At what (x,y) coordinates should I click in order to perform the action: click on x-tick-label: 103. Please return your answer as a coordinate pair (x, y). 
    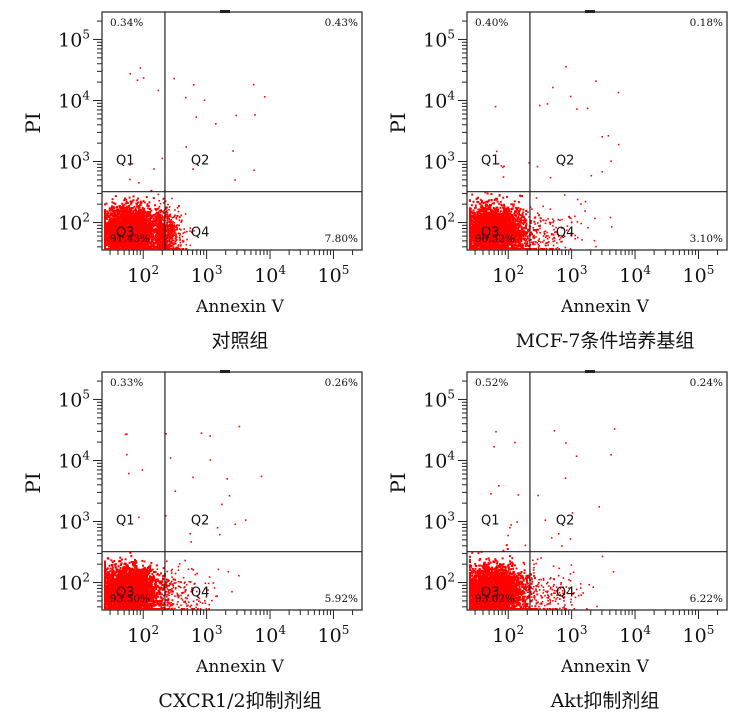
    Looking at the image, I should click on (207, 275).